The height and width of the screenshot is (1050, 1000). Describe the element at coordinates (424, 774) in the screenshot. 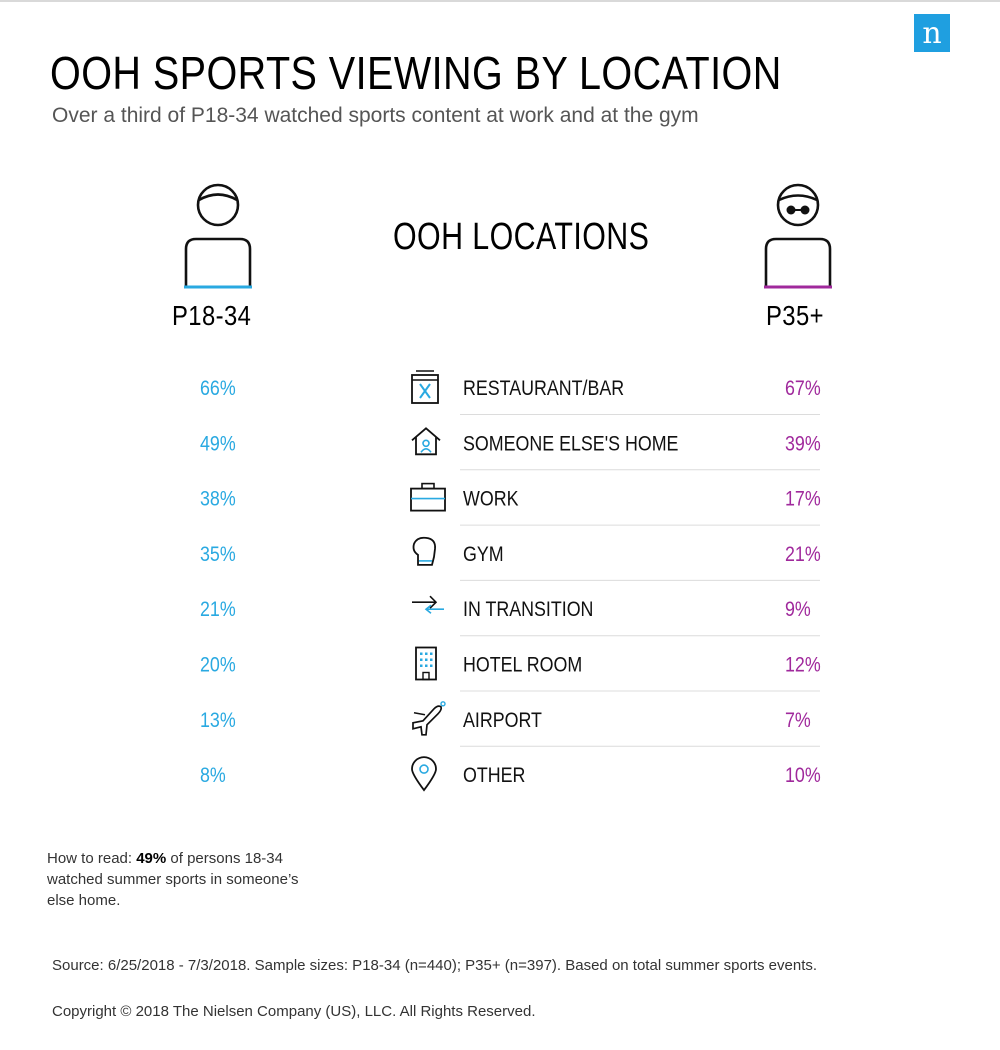

I see `map-pin-icon` at that location.